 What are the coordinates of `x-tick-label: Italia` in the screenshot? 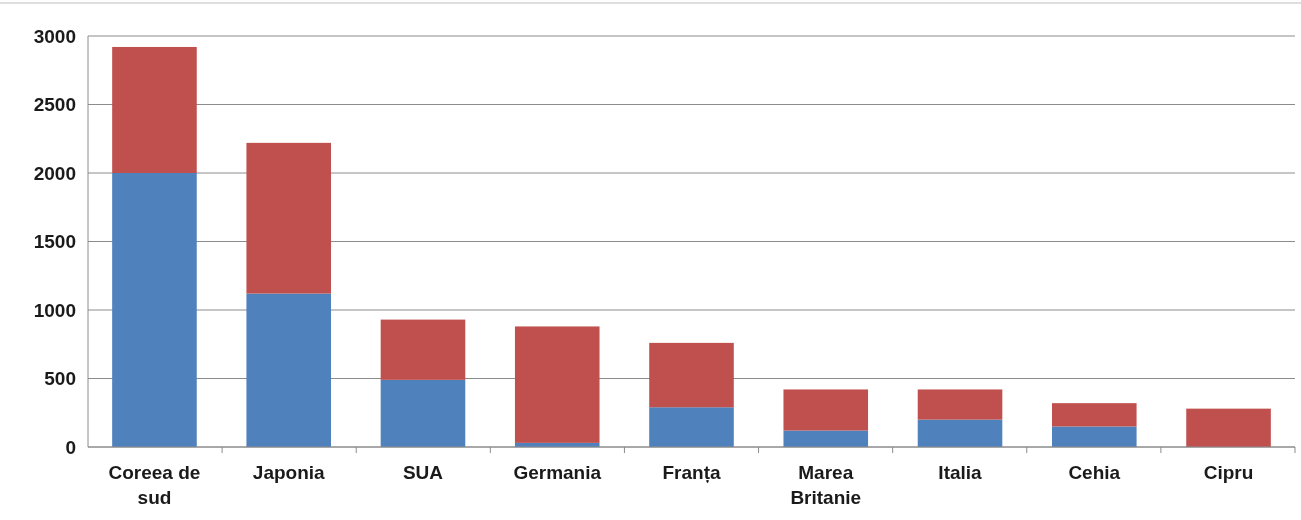 It's located at (960, 472).